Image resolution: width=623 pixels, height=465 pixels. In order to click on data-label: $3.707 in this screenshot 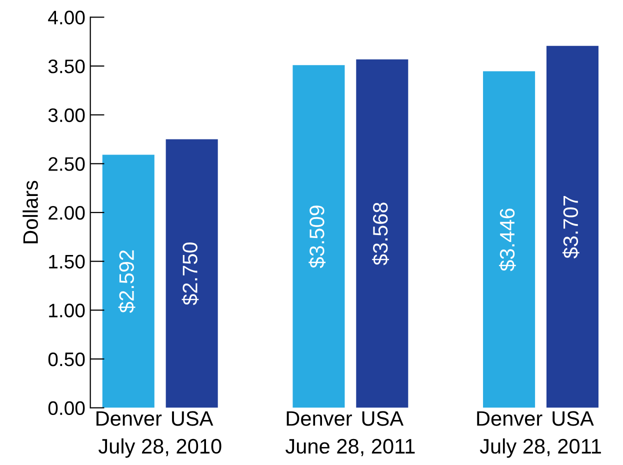, I will do `click(571, 227)`.